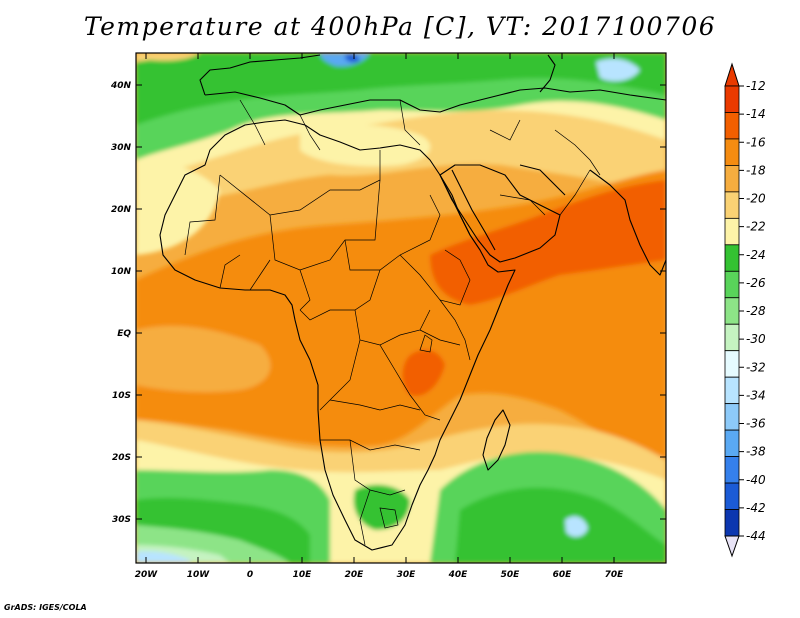  I want to click on latitude-labels: 40N 30N 20N 10N EQ 10S 20S 30S, so click(121, 303).